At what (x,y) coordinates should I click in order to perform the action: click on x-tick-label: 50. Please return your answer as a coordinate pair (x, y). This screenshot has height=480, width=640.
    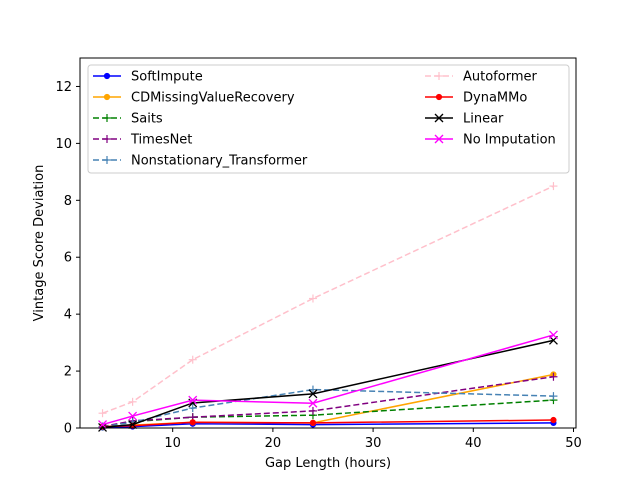
    Looking at the image, I should click on (573, 443).